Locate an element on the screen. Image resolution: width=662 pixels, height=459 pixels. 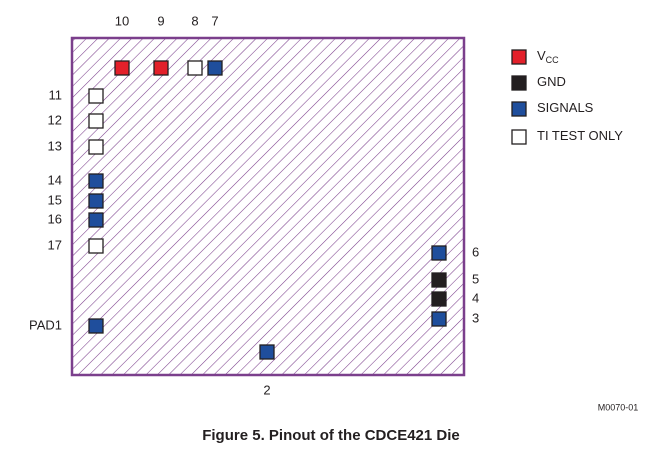
legend-label: GND is located at coordinates (551, 81).